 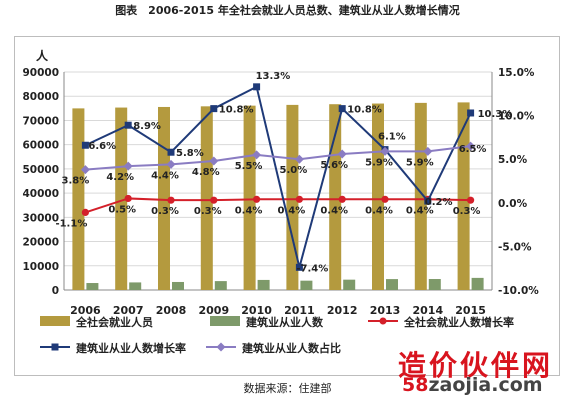 What do you see at coordinates (515, 247) in the screenshot?
I see `y-right-tick-label: -5.0%` at bounding box center [515, 247].